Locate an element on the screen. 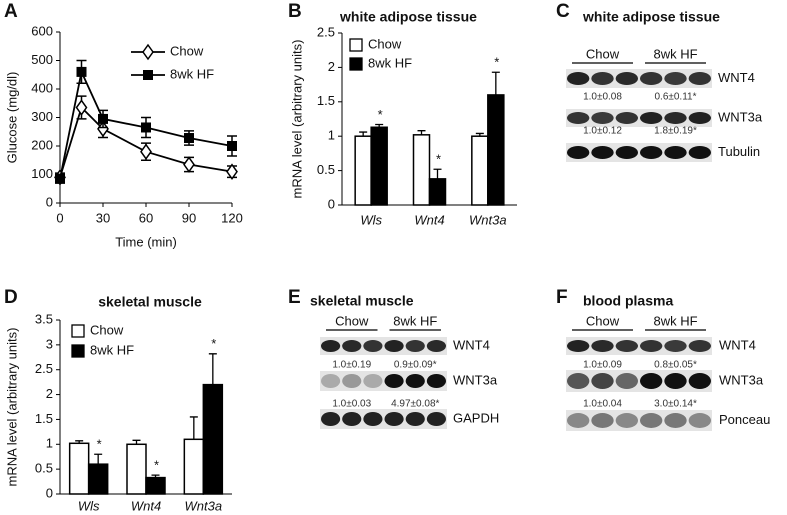 Image resolution: width=787 pixels, height=515 pixels. quantification: 0.8±0.05* is located at coordinates (675, 365).